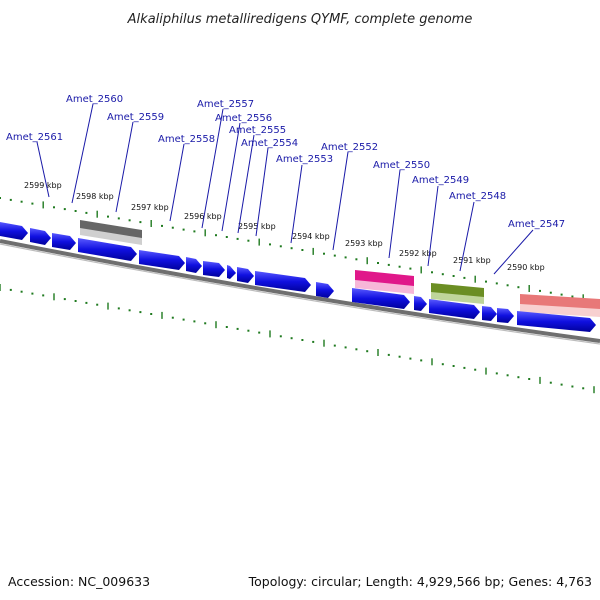 The width and height of the screenshot is (600, 600). Describe the element at coordinates (135, 117) in the screenshot. I see `gene-label: Amet_2559` at that location.